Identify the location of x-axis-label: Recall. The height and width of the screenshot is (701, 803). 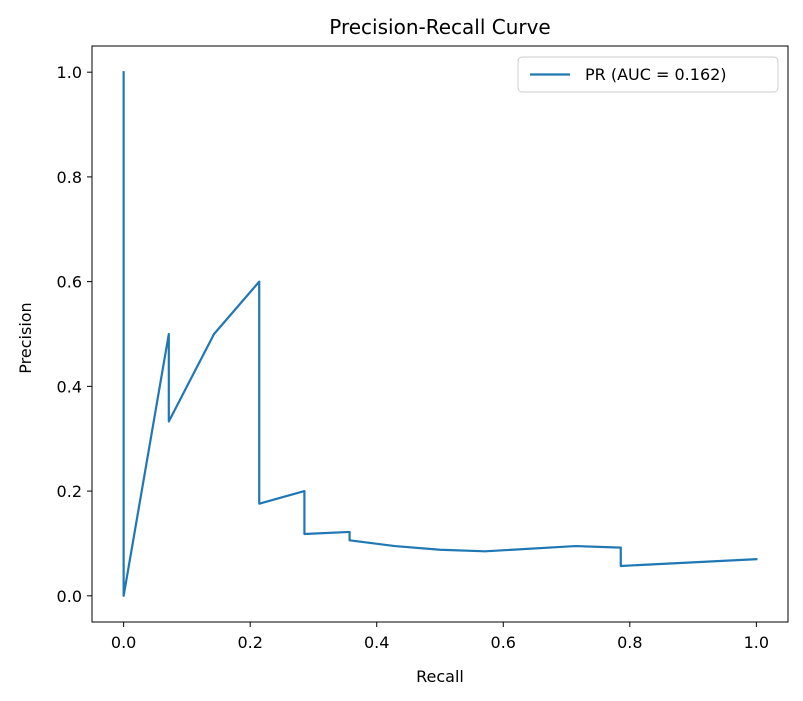
(440, 676).